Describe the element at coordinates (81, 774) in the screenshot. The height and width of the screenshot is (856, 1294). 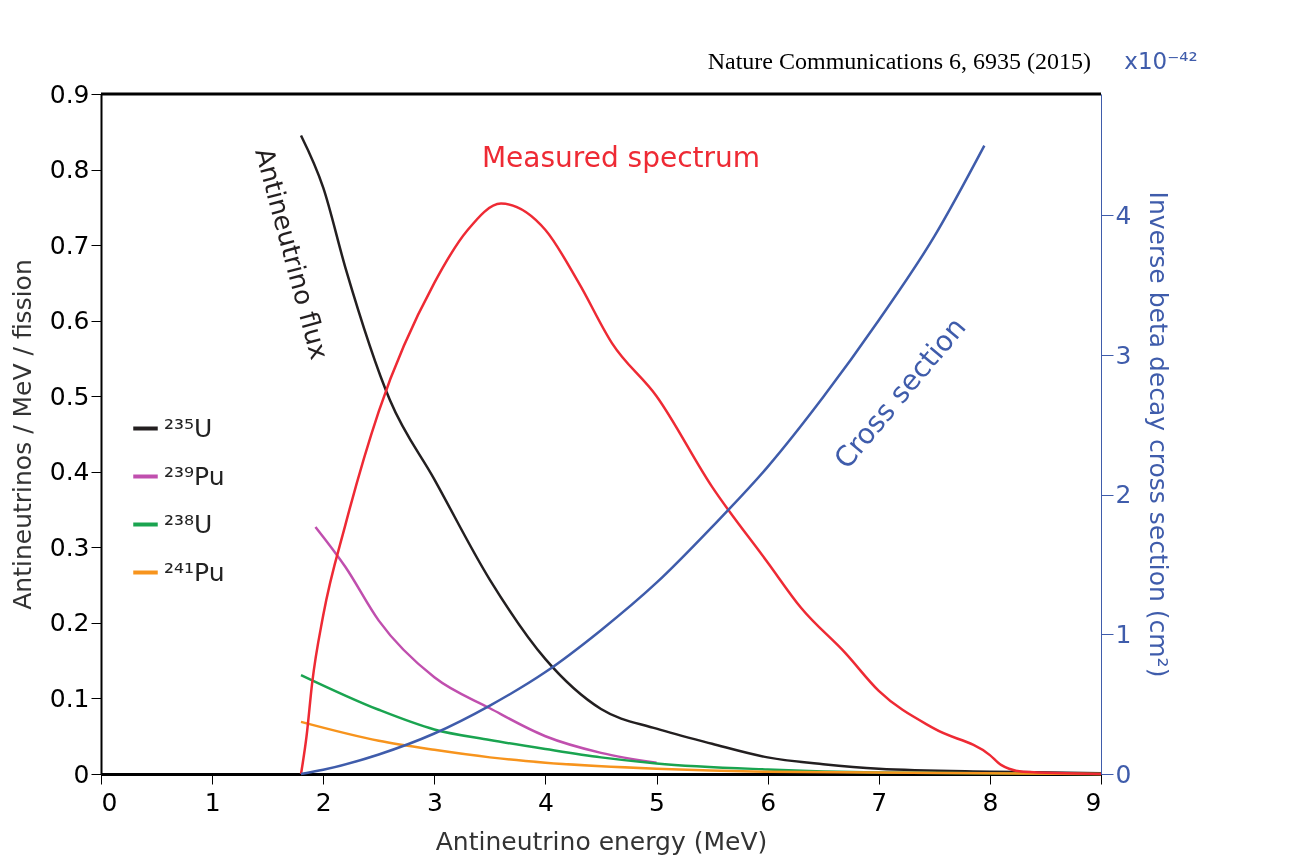
I see `y-tick-label: 0` at that location.